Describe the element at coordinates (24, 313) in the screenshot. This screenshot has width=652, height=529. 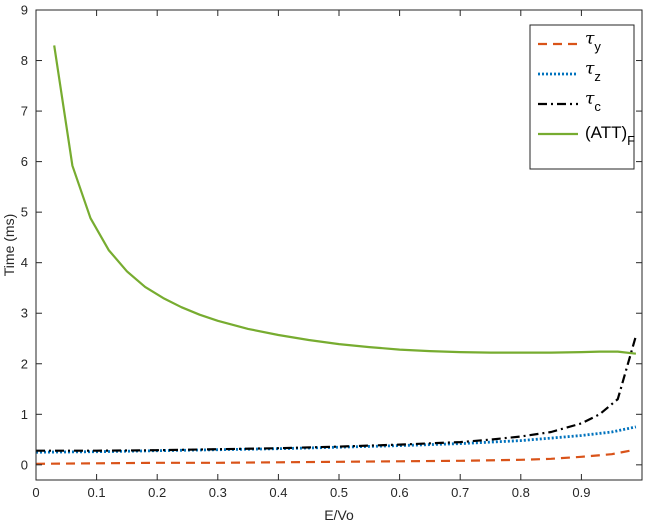
I see `y-tick-label: 3` at that location.